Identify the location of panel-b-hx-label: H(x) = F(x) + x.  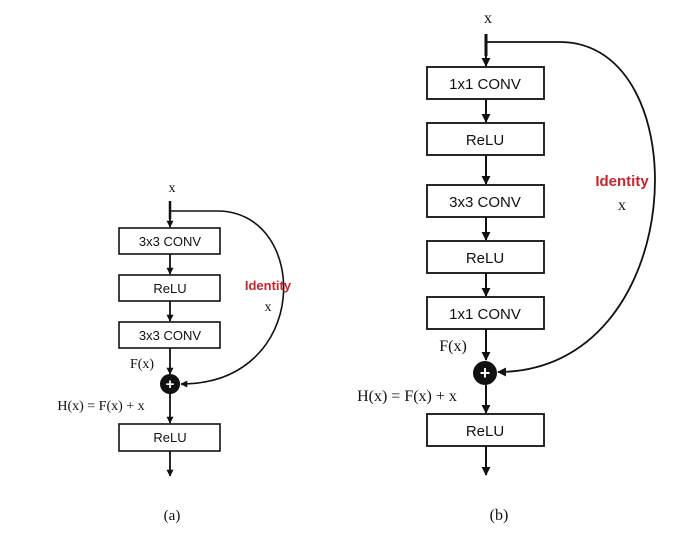
(407, 396).